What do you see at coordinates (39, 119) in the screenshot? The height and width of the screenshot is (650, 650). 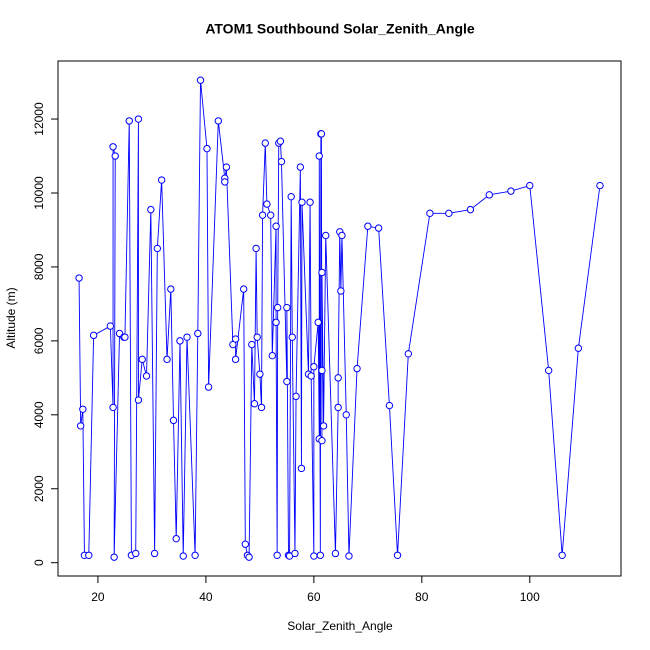 I see `y-tick-label: 12000` at bounding box center [39, 119].